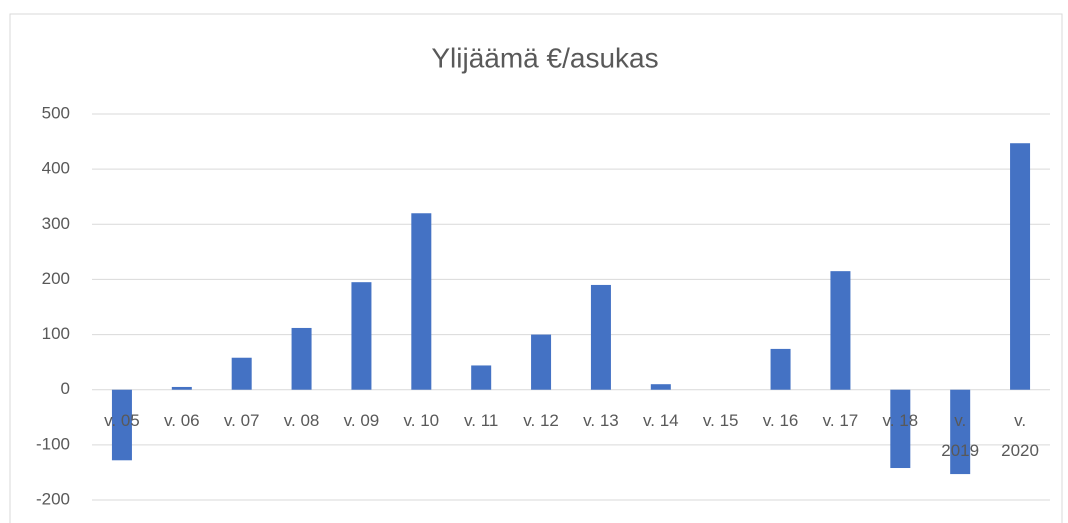 The height and width of the screenshot is (523, 1068). Describe the element at coordinates (900, 420) in the screenshot. I see `x-tick-label: v. 18` at that location.